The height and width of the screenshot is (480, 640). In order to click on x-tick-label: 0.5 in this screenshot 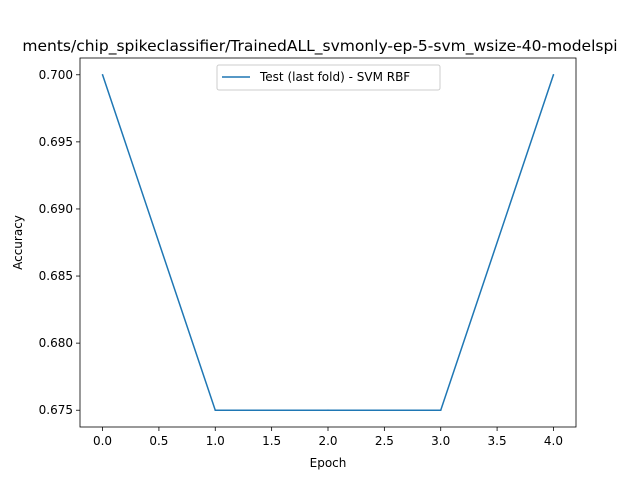, I will do `click(158, 441)`.